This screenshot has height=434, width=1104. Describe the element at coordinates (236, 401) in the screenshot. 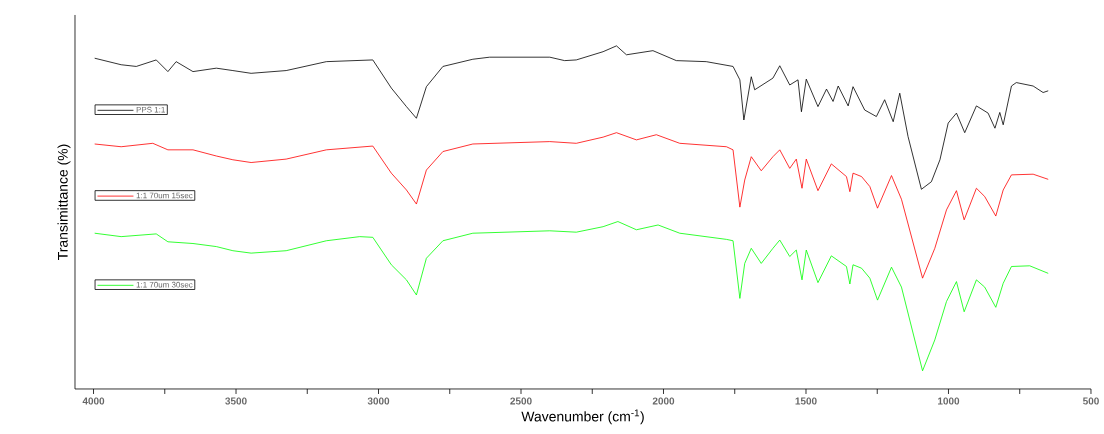

I see `x-tick-label: 3500` at that location.